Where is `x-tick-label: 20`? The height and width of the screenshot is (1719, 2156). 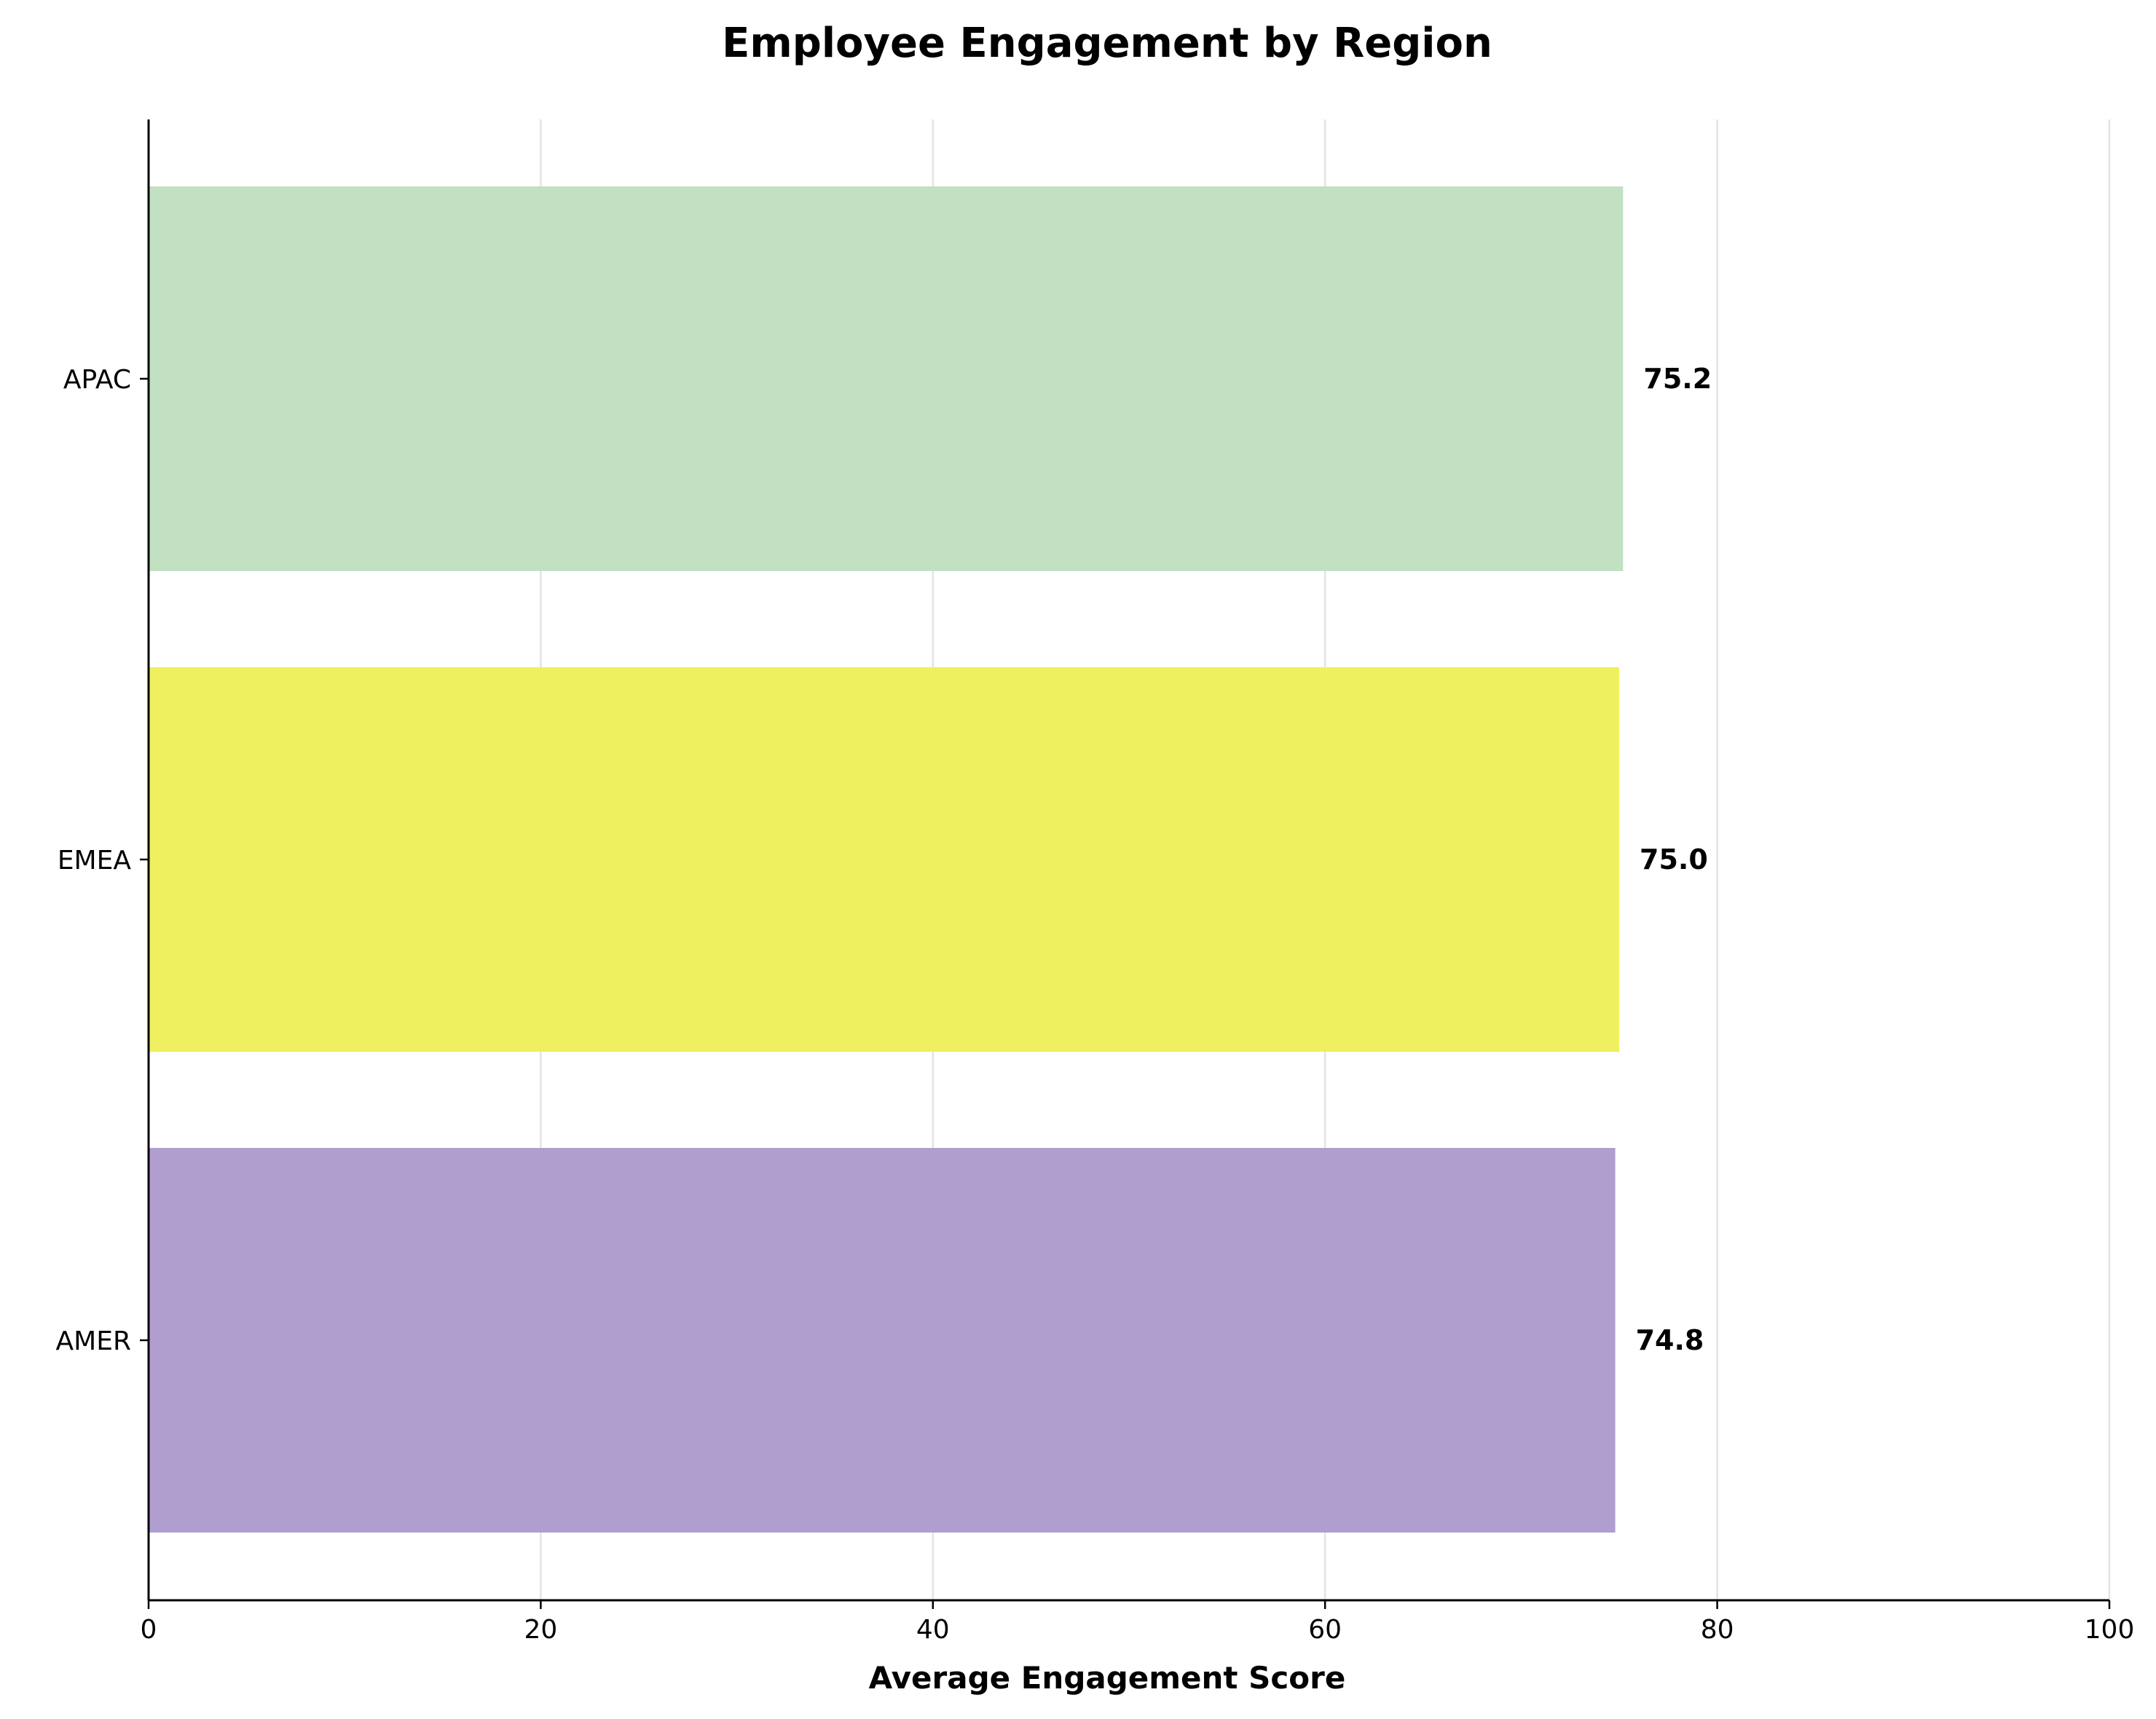
x-tick-label: 20 is located at coordinates (540, 1630).